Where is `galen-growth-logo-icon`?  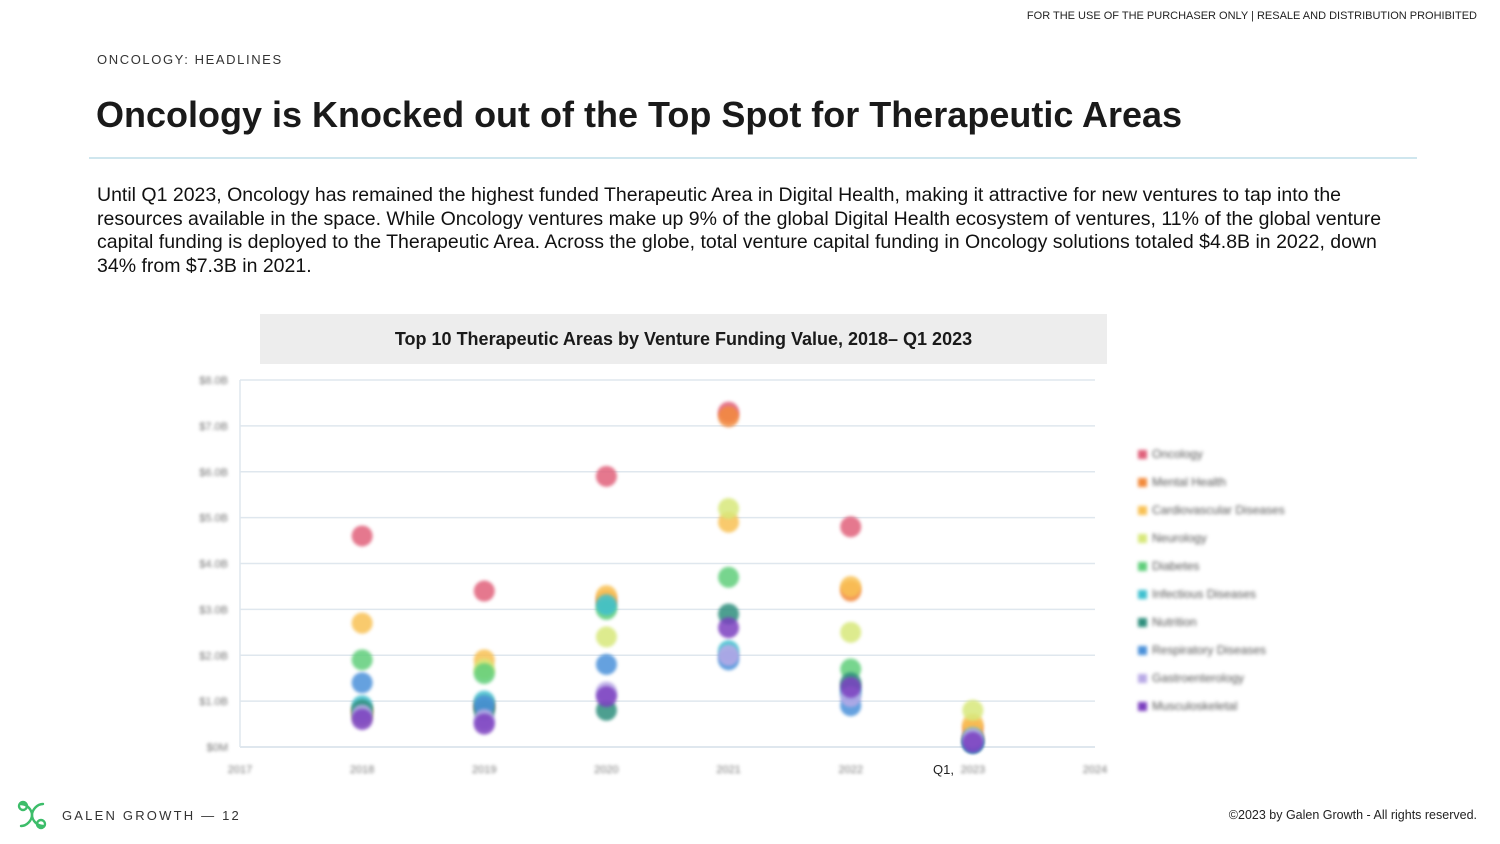 galen-growth-logo-icon is located at coordinates (32, 815).